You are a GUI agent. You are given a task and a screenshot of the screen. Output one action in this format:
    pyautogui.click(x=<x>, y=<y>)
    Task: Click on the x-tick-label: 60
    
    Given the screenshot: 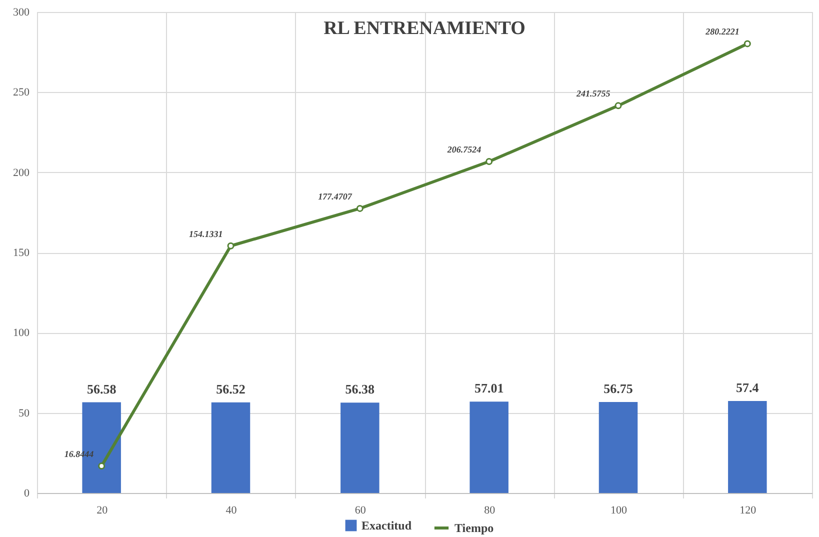 What is the action you would take?
    pyautogui.click(x=360, y=510)
    